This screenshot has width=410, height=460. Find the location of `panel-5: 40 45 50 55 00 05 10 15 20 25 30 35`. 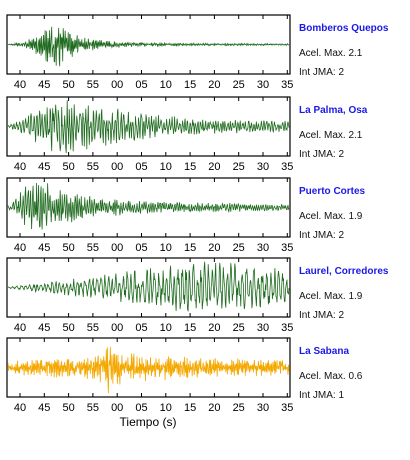

panel-5: 40 45 50 55 00 05 10 15 20 25 30 35 is located at coordinates (149, 375).